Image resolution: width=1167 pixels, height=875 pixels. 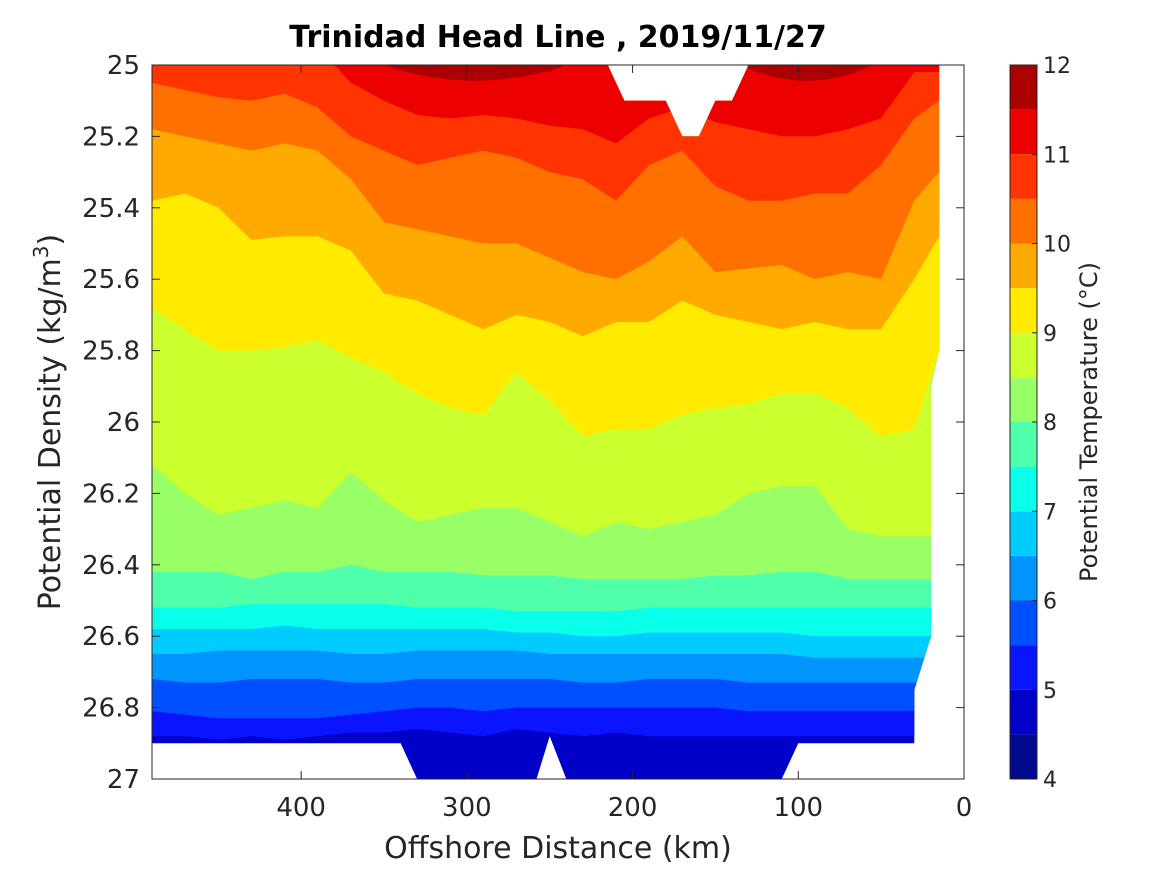 I want to click on x-tick-label: 0, so click(x=964, y=808).